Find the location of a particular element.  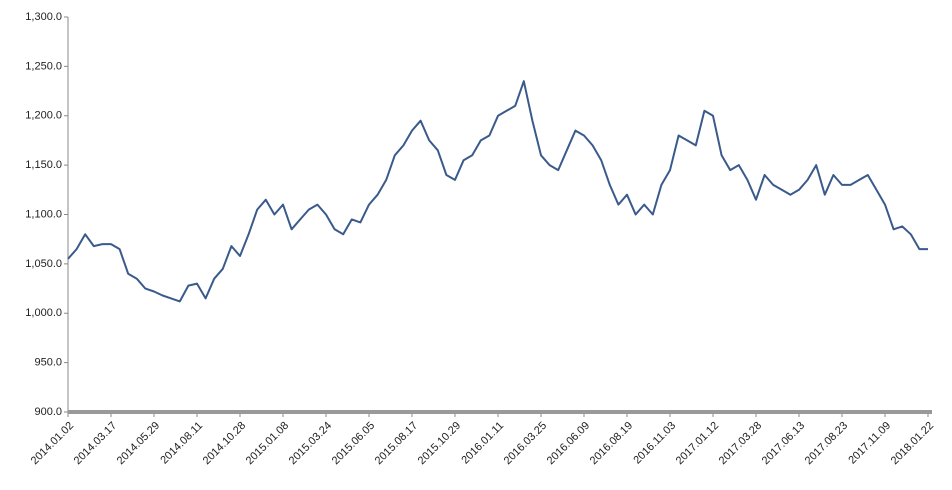

x-tick-label: 2018.01.22 is located at coordinates (912, 443).